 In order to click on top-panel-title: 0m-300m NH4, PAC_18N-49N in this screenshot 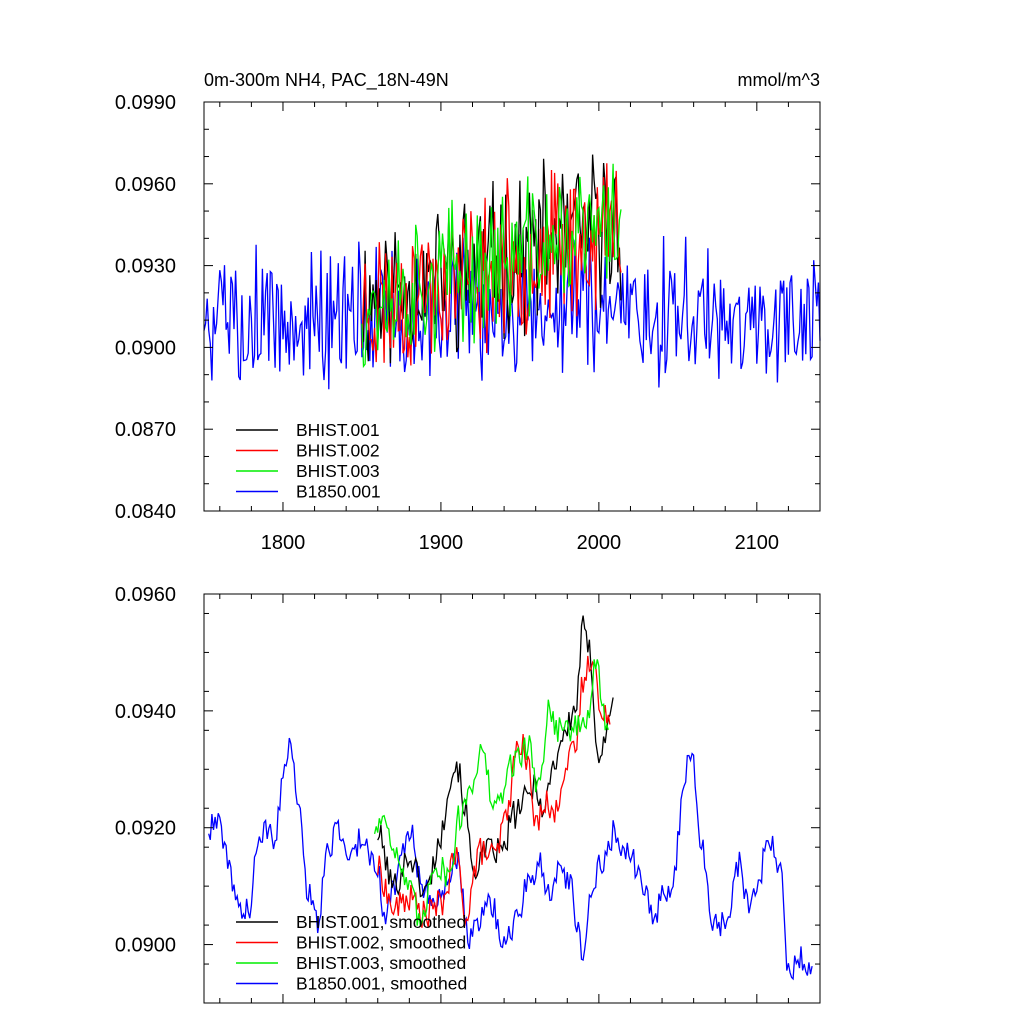, I will do `click(326, 80)`.